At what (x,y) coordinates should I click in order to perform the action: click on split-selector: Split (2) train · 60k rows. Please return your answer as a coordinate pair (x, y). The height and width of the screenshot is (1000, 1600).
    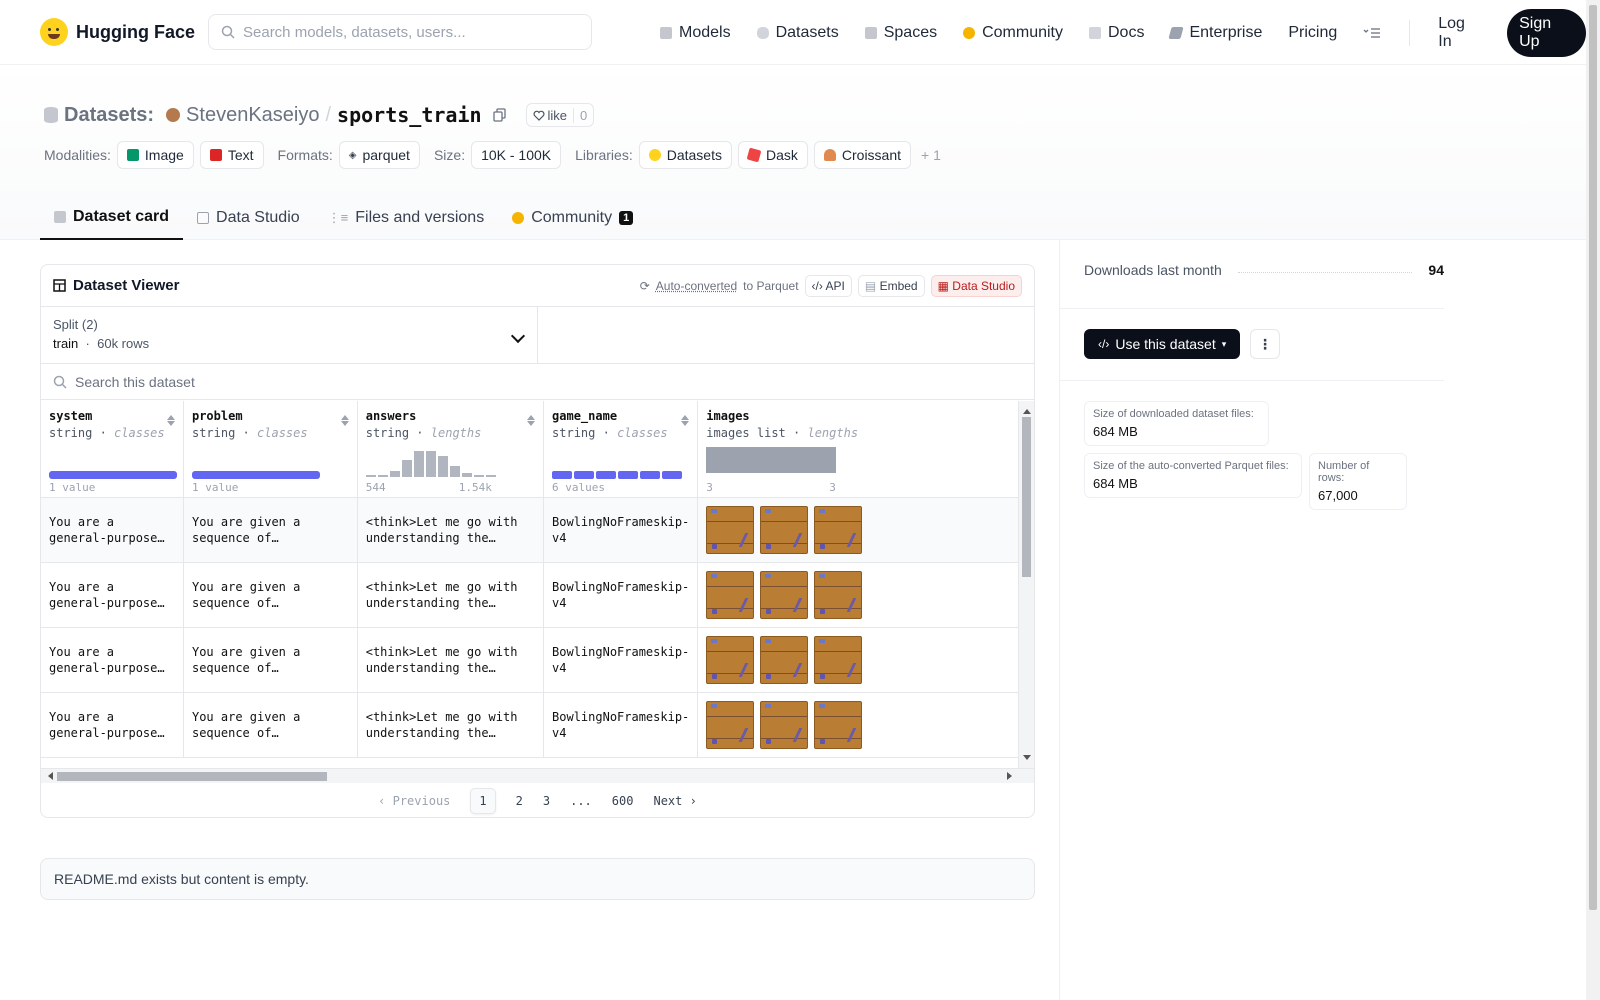
    Looking at the image, I should click on (289, 335).